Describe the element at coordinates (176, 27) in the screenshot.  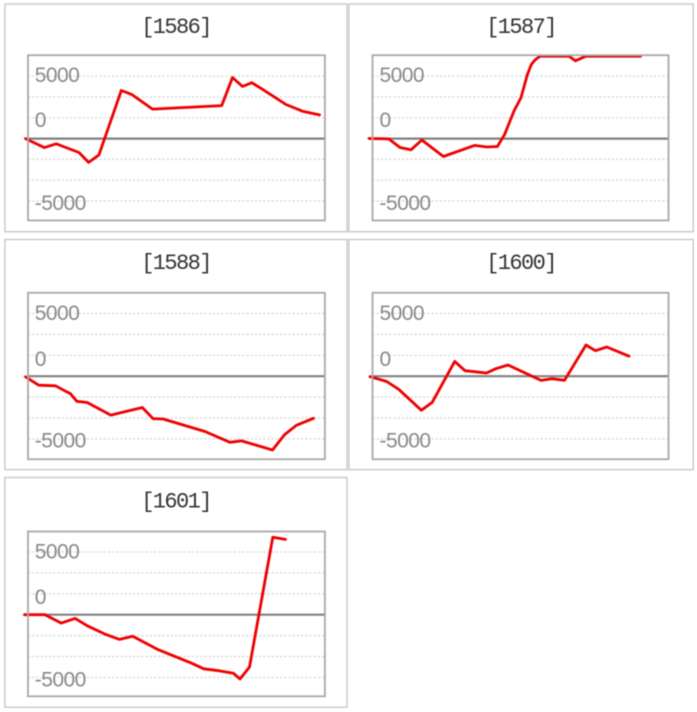
I see `svg-text: [1586]` at that location.